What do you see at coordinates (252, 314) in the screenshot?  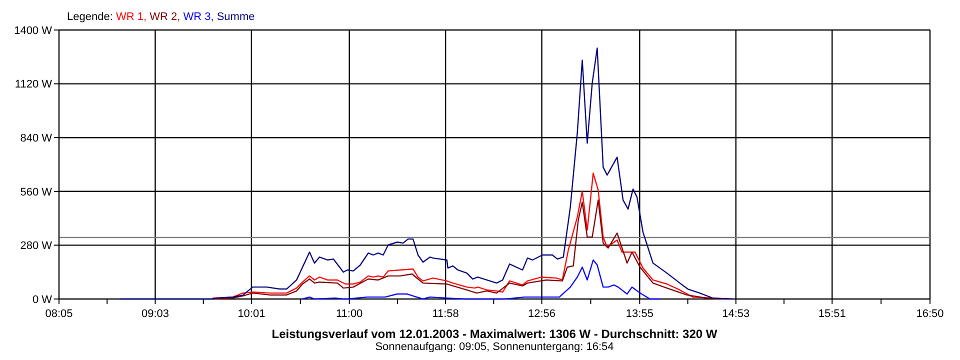 I see `x-tick-label: 10:01` at bounding box center [252, 314].